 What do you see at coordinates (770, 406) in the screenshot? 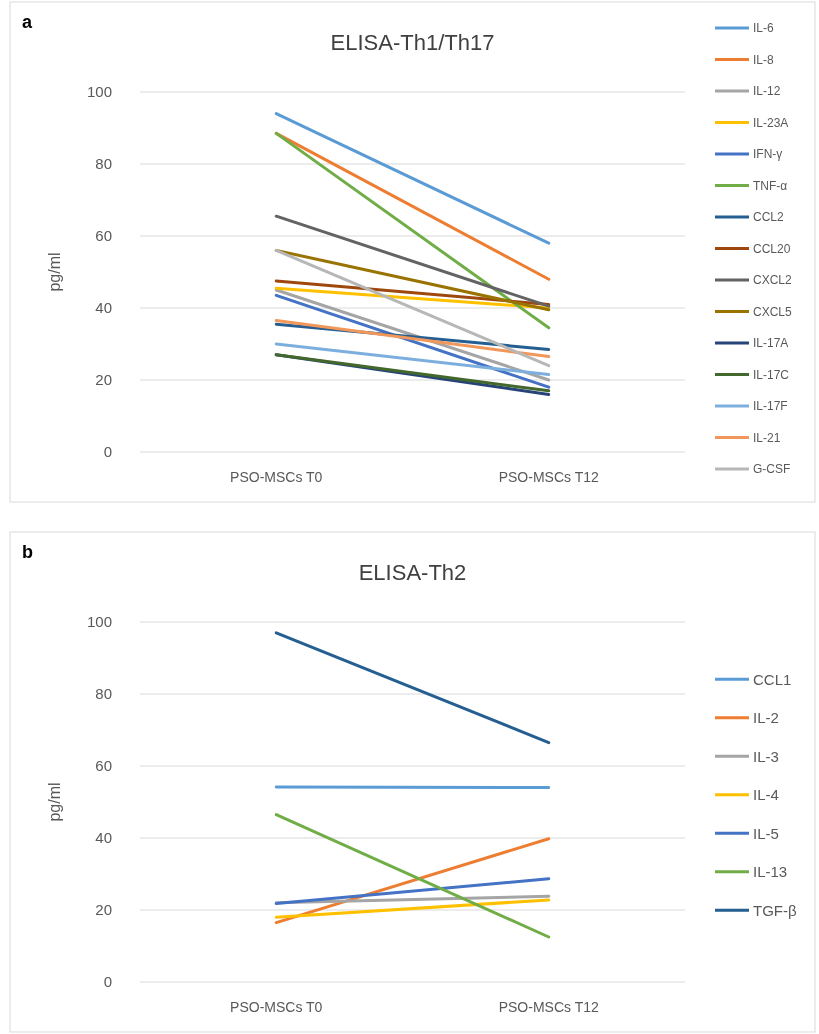
I see `legend-label: IL-17F` at bounding box center [770, 406].